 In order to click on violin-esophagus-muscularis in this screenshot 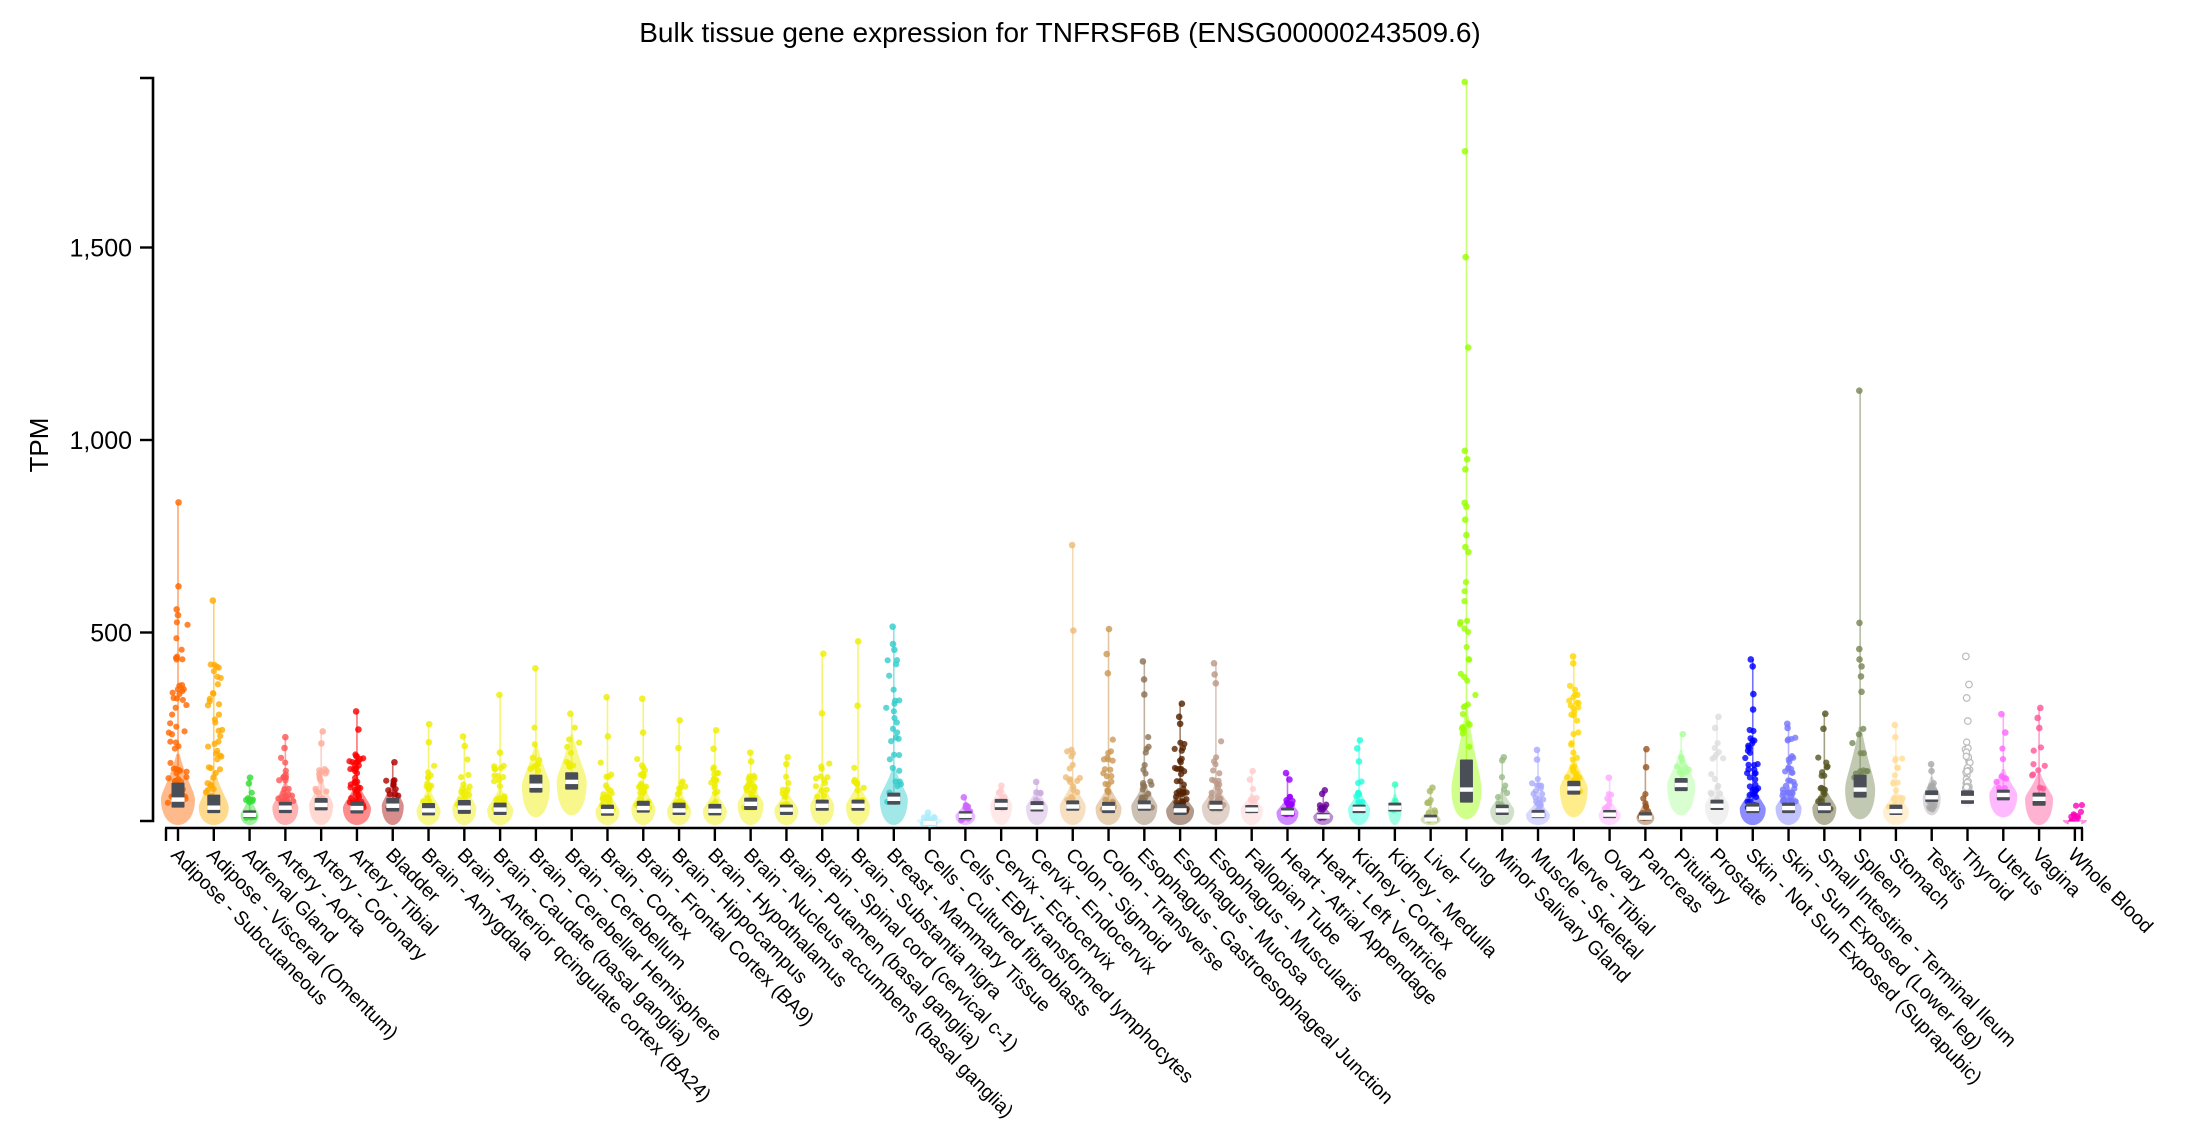, I will do `click(1215, 742)`.